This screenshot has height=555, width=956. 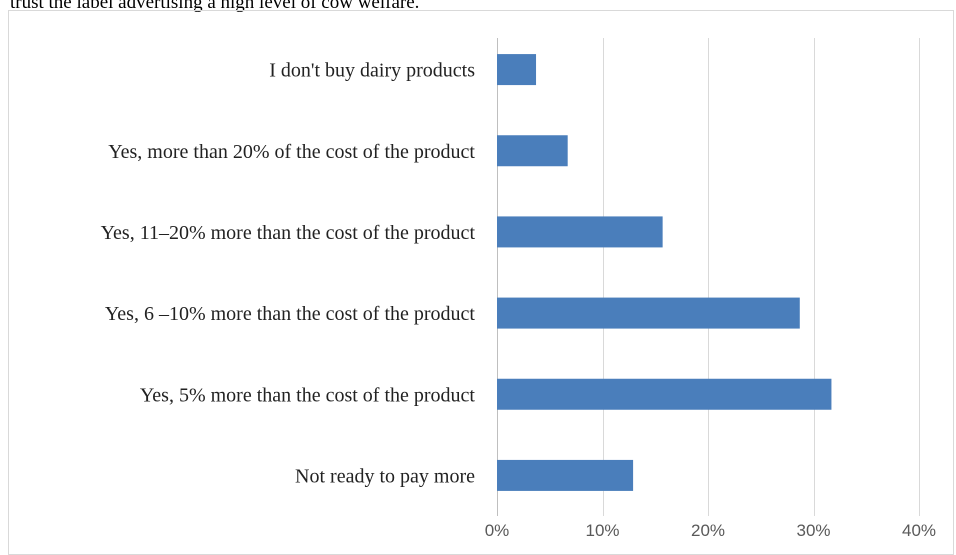 I want to click on x-tick-label: 20%, so click(x=708, y=530).